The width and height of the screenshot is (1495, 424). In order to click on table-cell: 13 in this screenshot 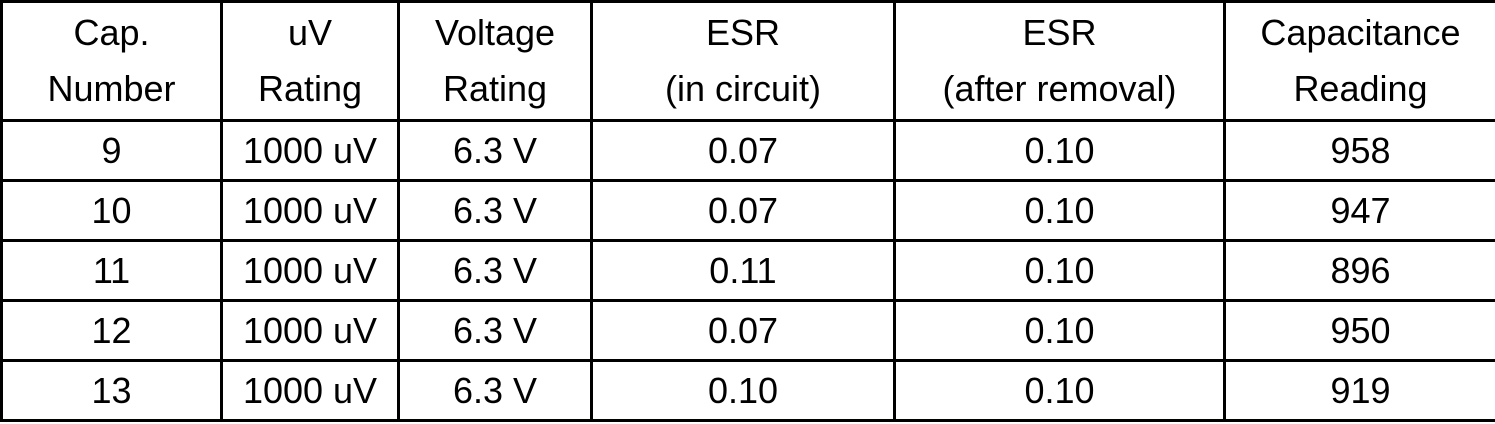, I will do `click(111, 390)`.